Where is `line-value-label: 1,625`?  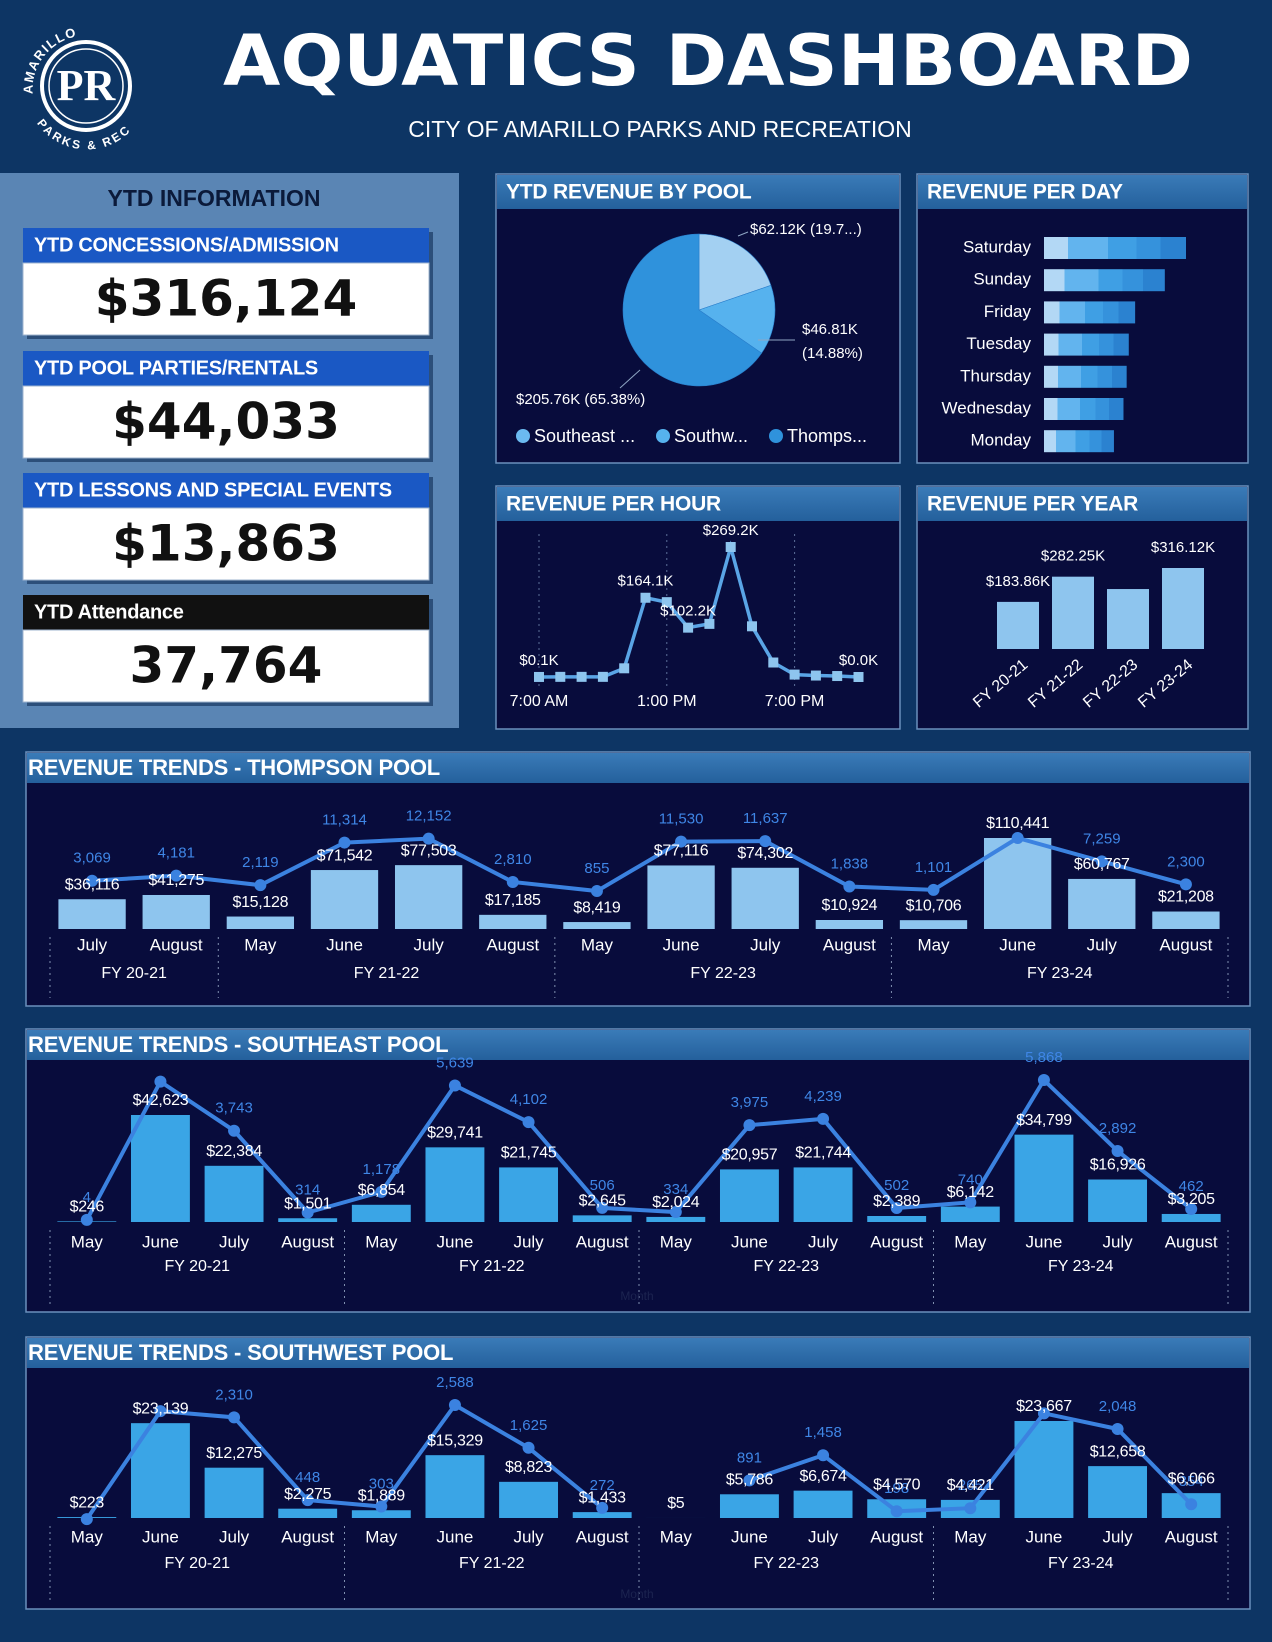
line-value-label: 1,625 is located at coordinates (529, 1425).